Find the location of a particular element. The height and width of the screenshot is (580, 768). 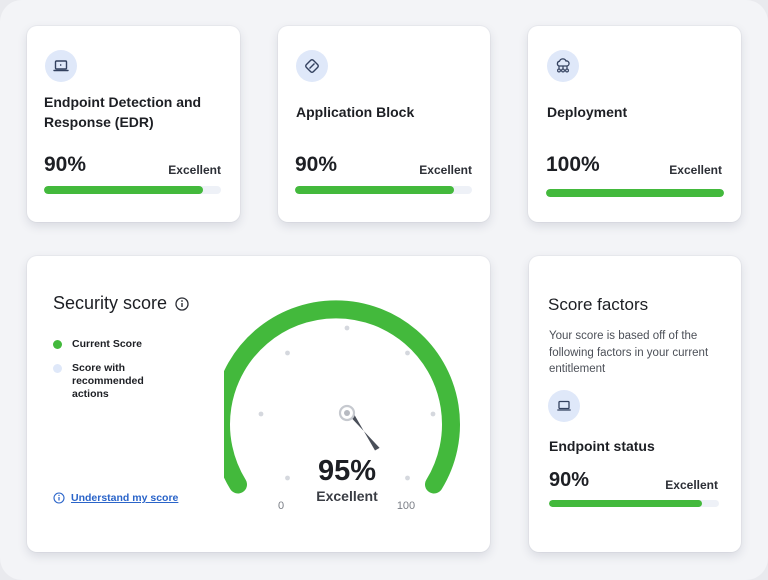

legend-recommended: Score with recommended actions is located at coordinates (108, 381).